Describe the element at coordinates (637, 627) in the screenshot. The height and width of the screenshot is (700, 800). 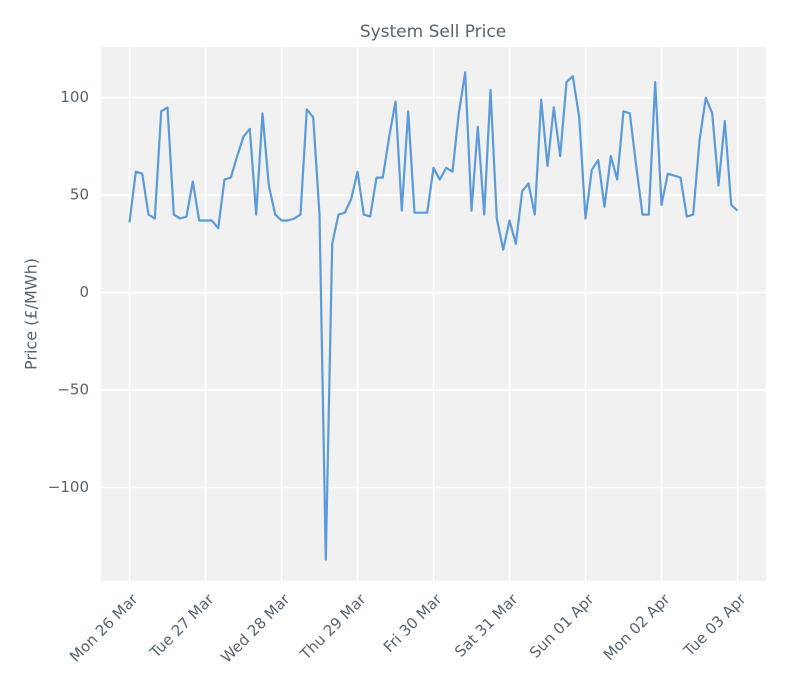
I see `x-tick-label: Mon 02 Apr` at that location.